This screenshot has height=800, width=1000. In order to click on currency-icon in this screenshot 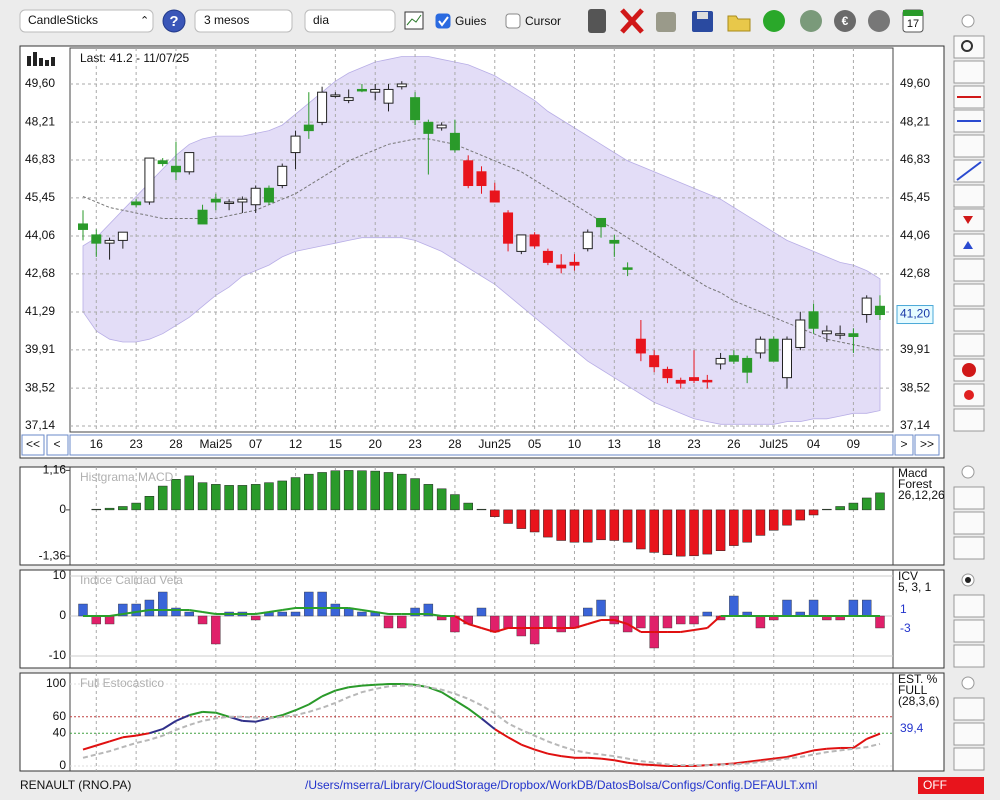, I will do `click(845, 21)`.